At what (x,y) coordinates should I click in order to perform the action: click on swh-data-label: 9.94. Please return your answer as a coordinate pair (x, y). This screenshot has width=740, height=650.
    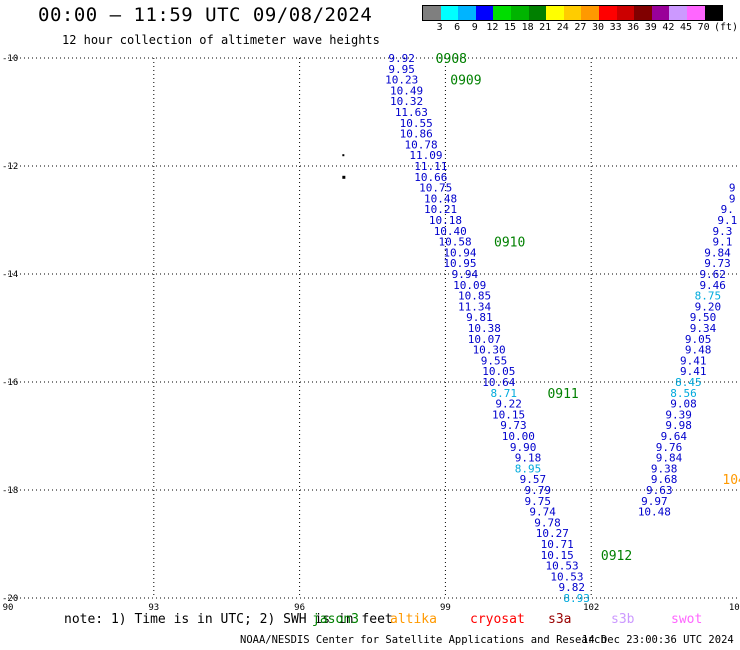
    Looking at the image, I should click on (465, 274).